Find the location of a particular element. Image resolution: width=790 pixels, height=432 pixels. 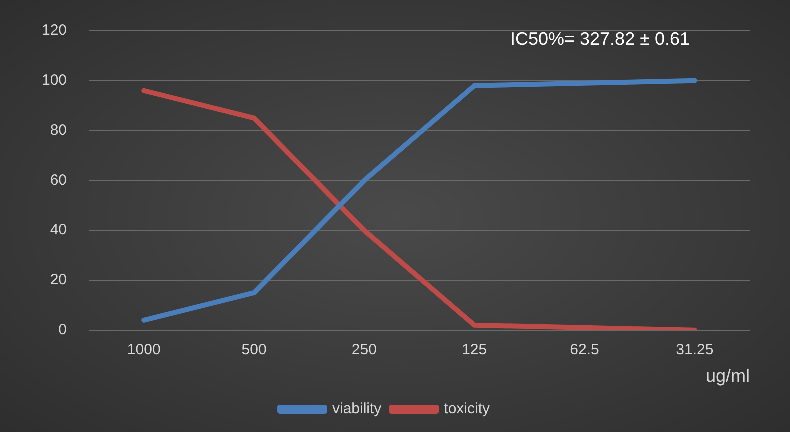

x-tick-label: 500 is located at coordinates (254, 350).